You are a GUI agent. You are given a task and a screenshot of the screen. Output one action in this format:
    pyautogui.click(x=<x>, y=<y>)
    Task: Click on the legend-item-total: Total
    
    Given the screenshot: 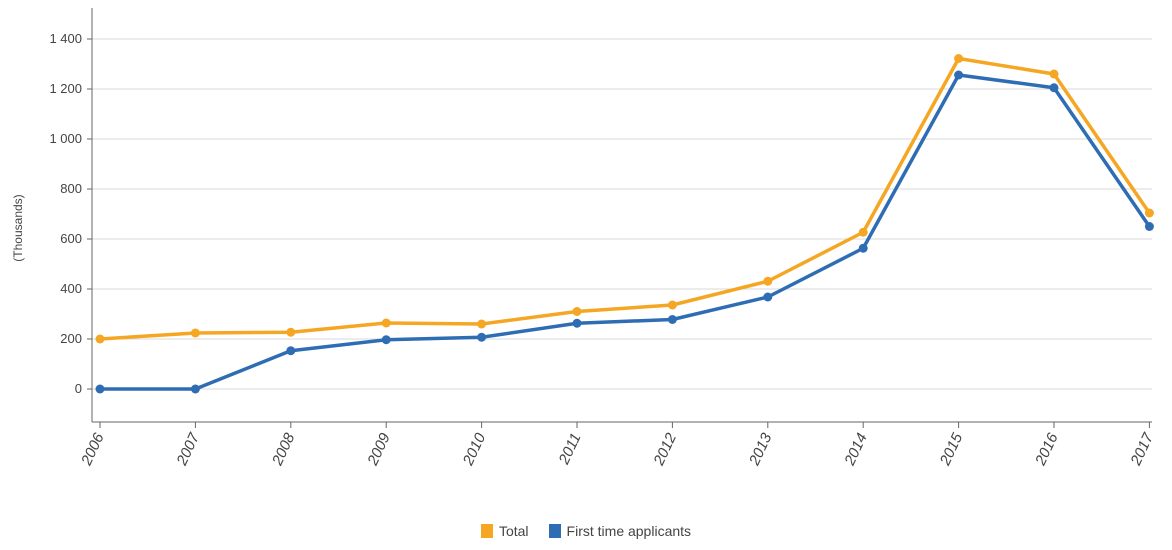 What is the action you would take?
    pyautogui.click(x=504, y=531)
    